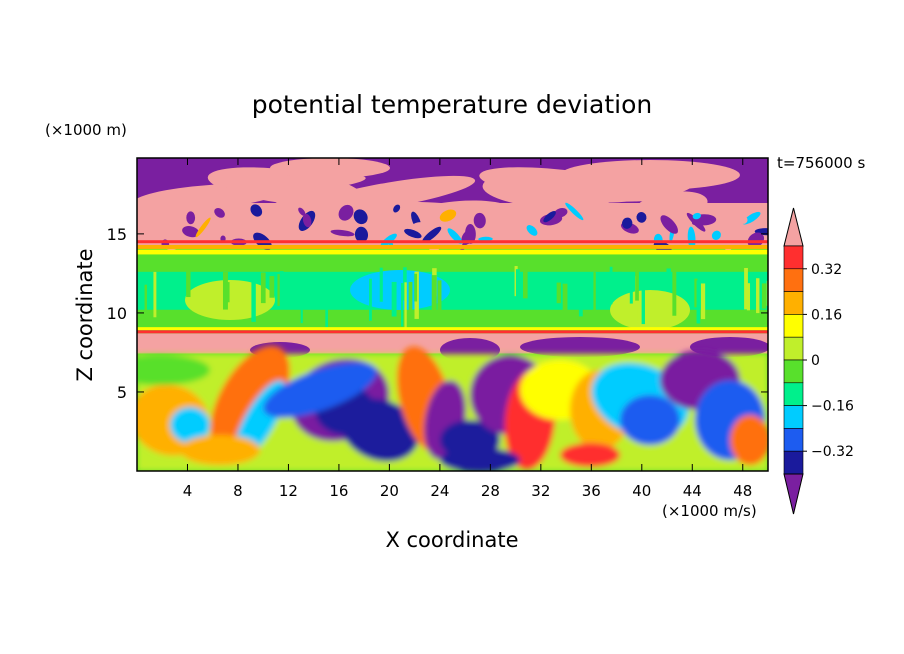 Image resolution: width=904 pixels, height=654 pixels. What do you see at coordinates (826, 315) in the screenshot?
I see `colorbar-tick-label: 0.16` at bounding box center [826, 315].